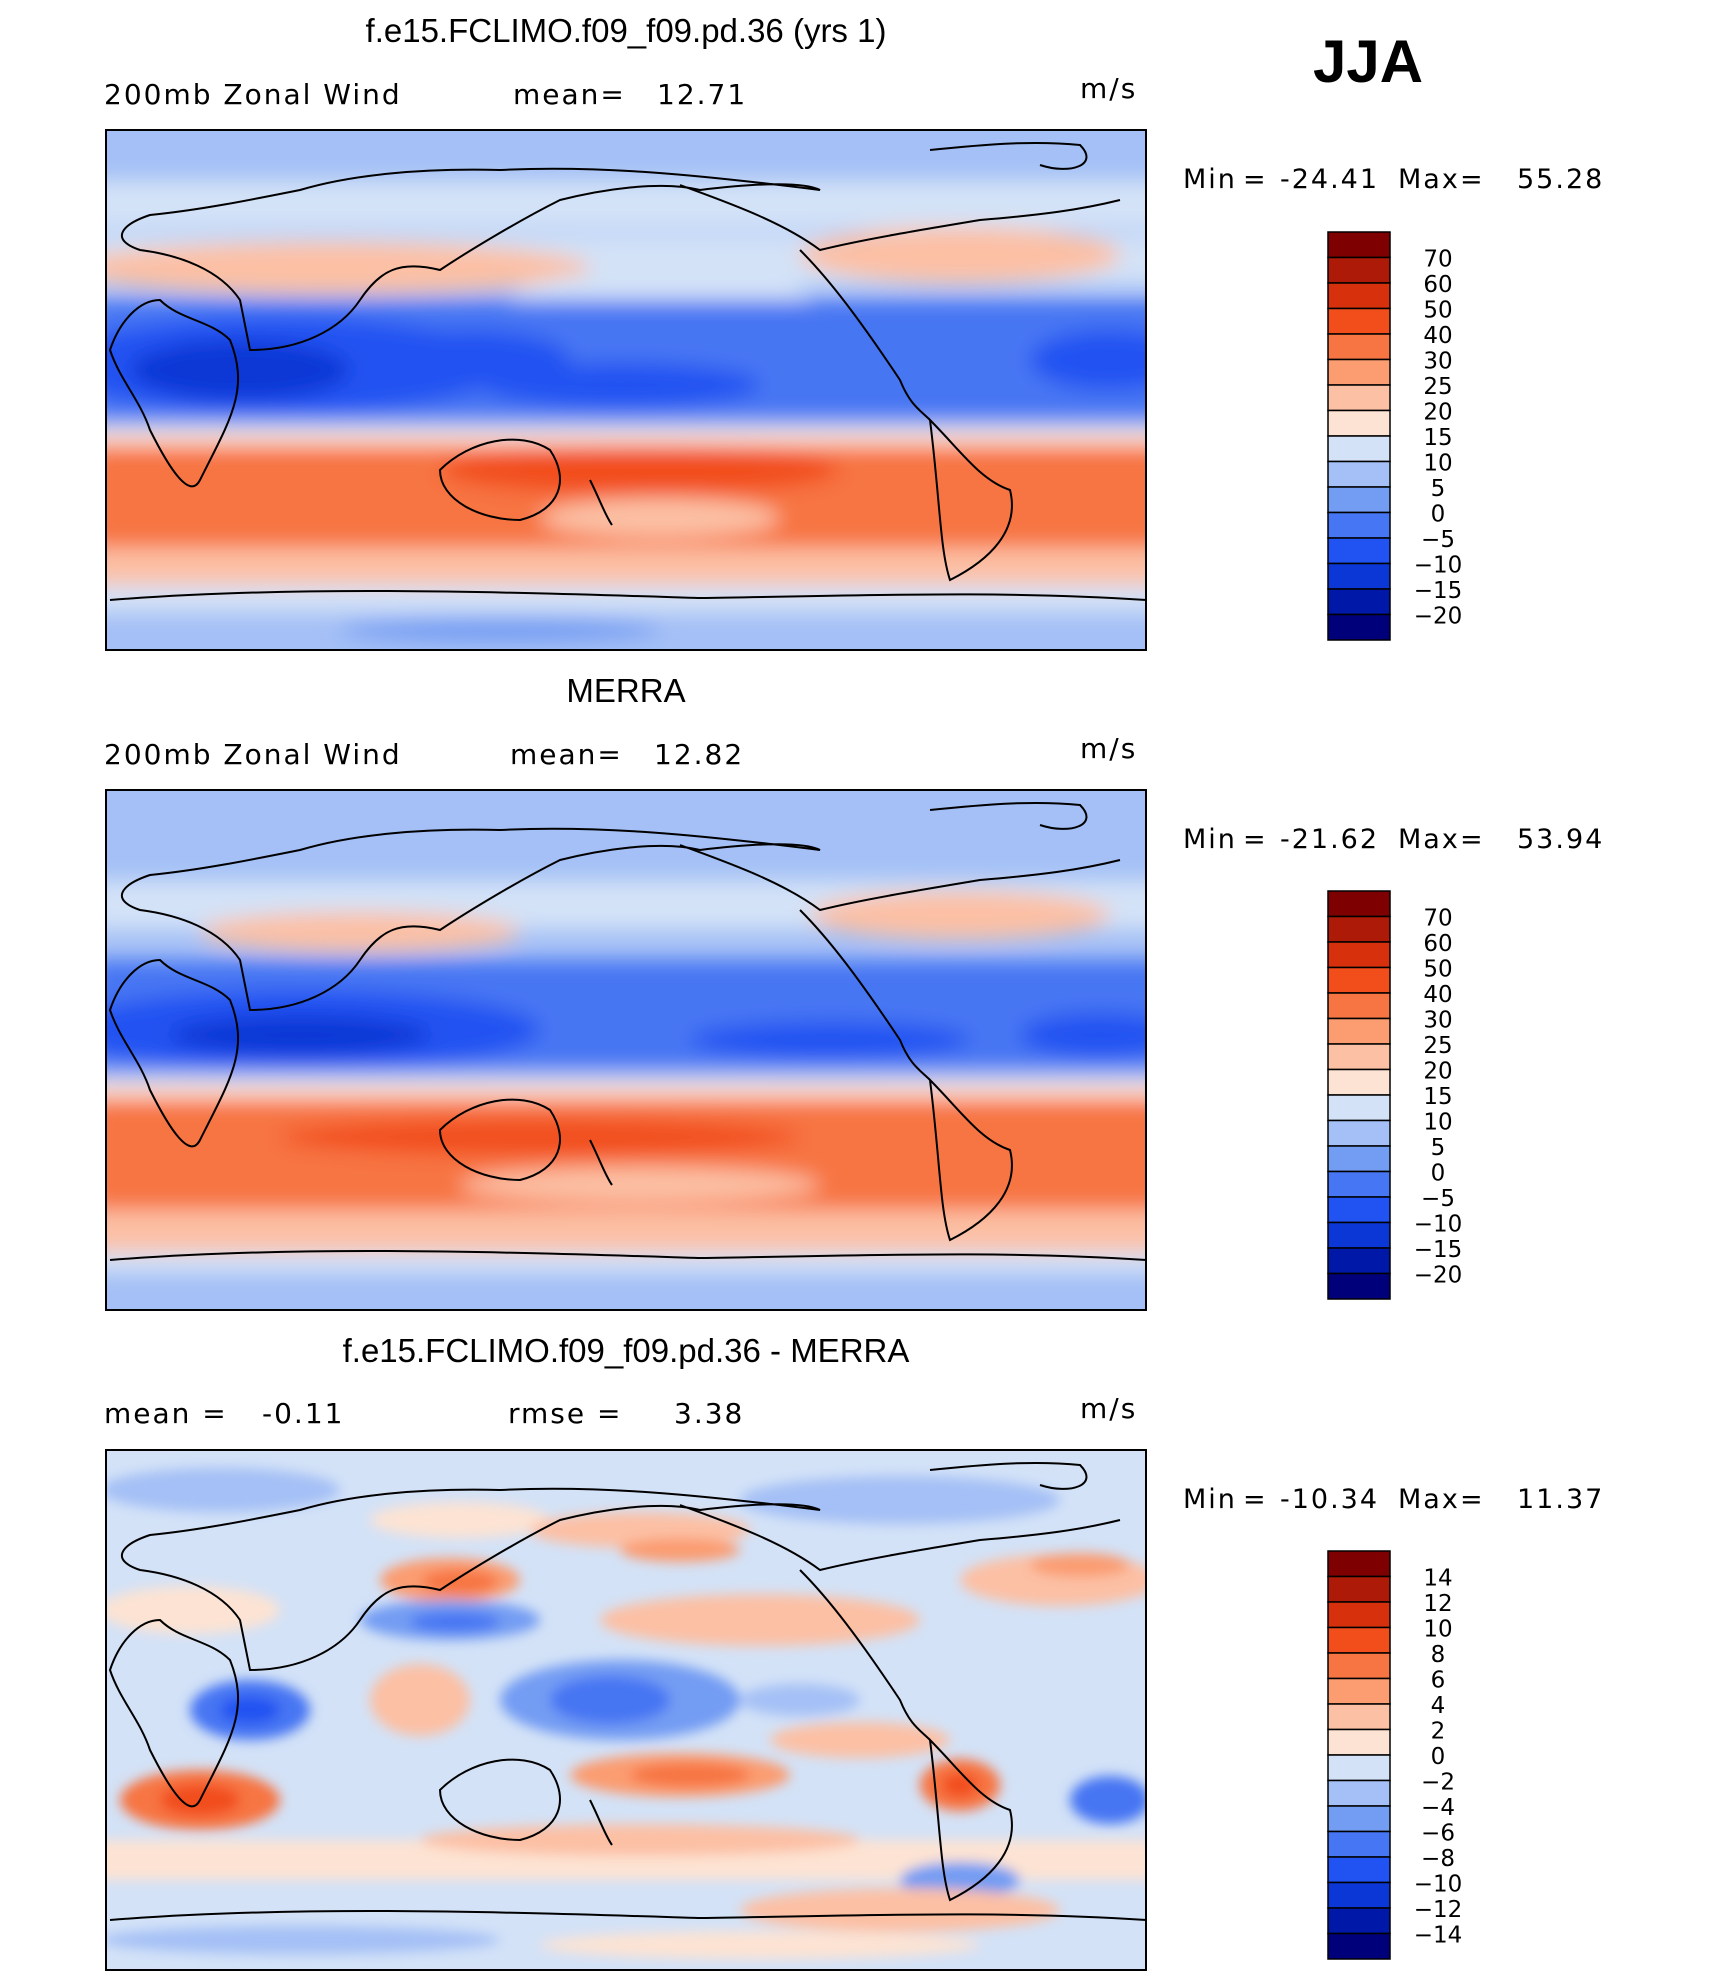 Image resolution: width=1710 pixels, height=1979 pixels. I want to click on colorbar-tick-label: −8, so click(1438, 1859).